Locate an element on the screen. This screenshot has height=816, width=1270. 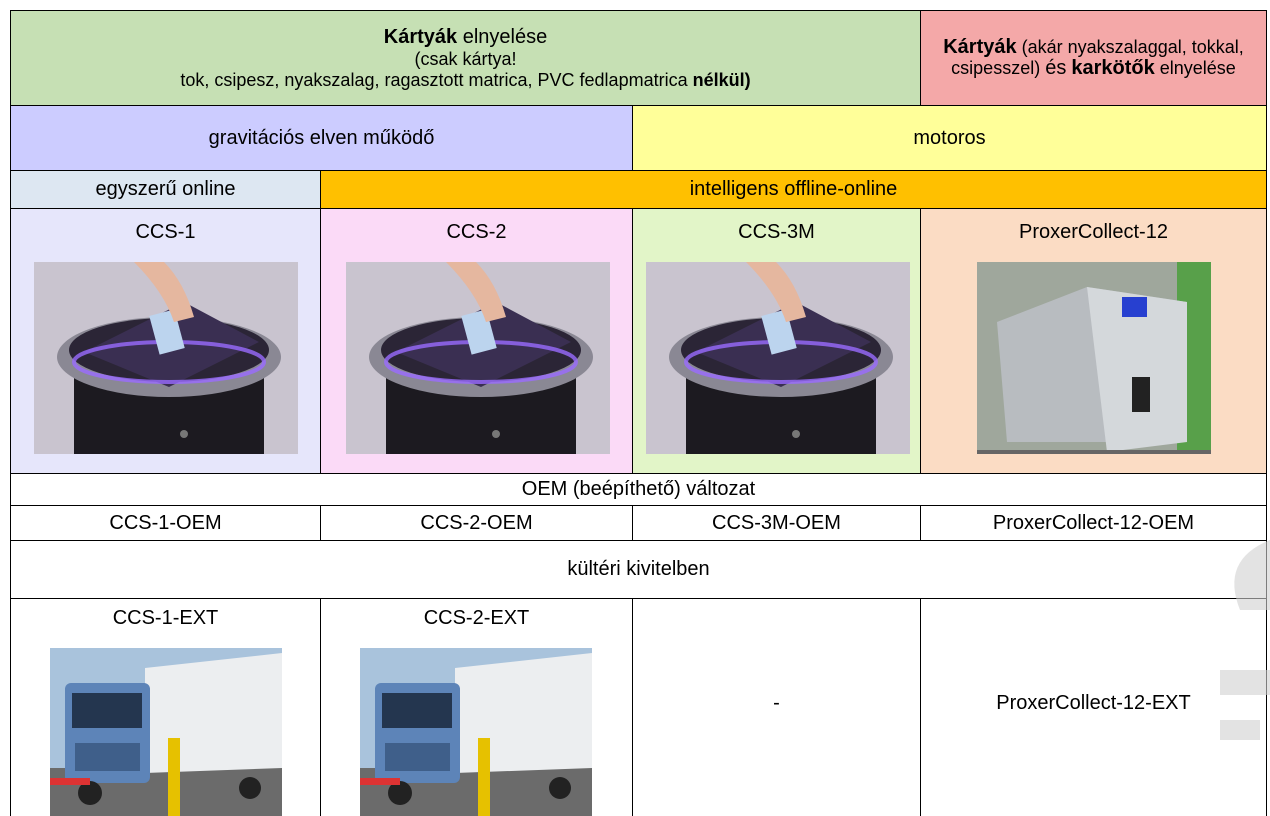
section-cell: kültéri kivitelben is located at coordinates (638, 569).